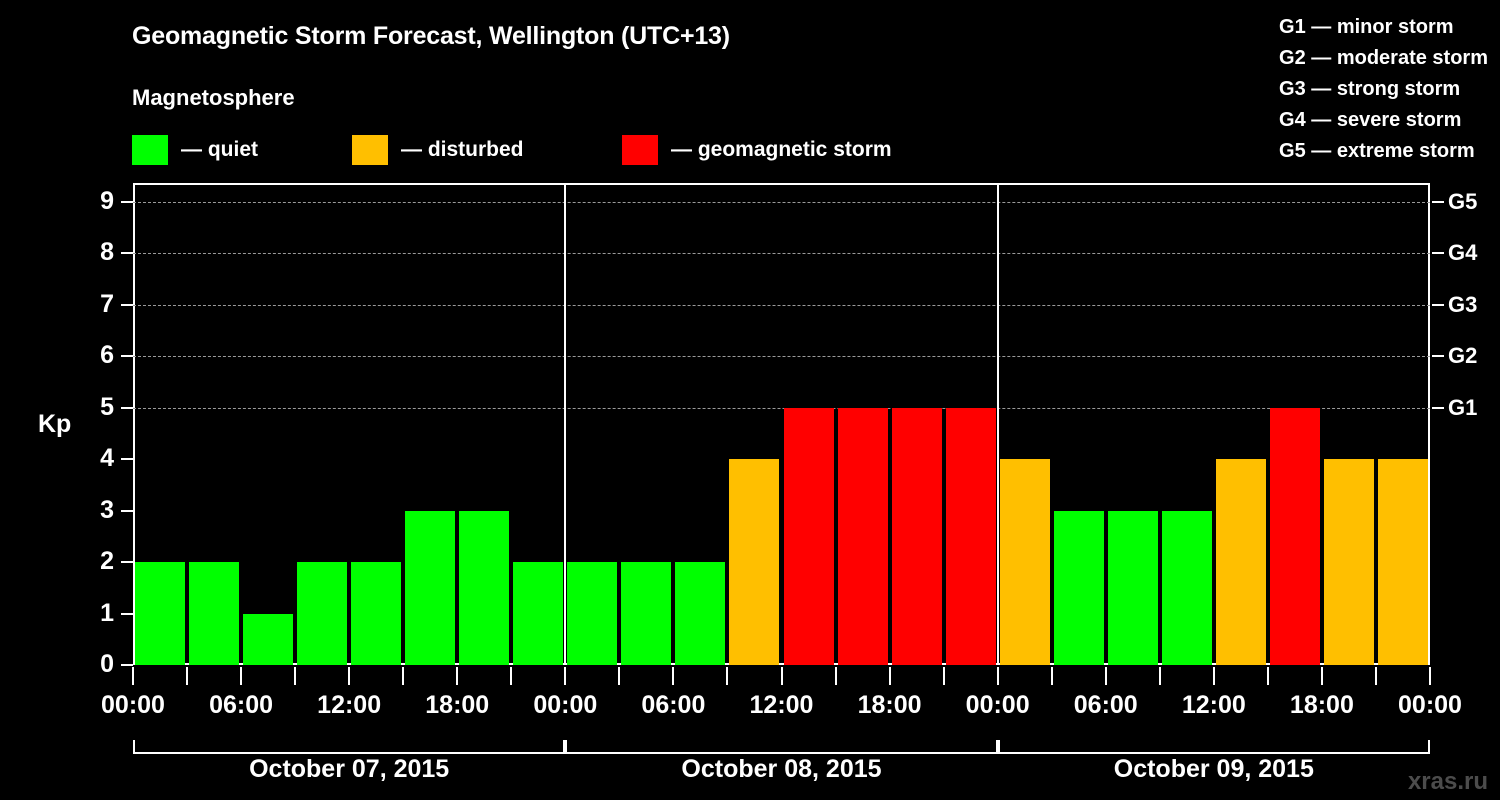 The image size is (1500, 800). What do you see at coordinates (1463, 253) in the screenshot?
I see `g-tick-label-G4: G4` at bounding box center [1463, 253].